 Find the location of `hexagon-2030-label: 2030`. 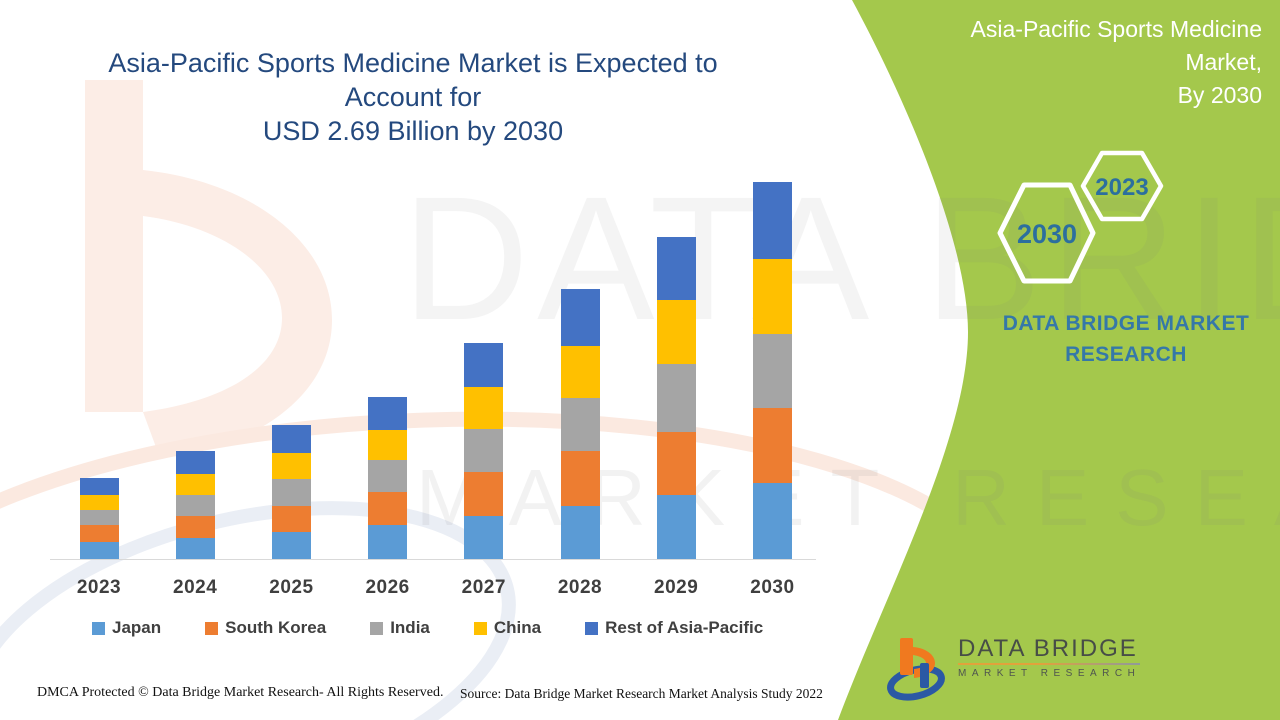

hexagon-2030-label: 2030 is located at coordinates (1047, 234).